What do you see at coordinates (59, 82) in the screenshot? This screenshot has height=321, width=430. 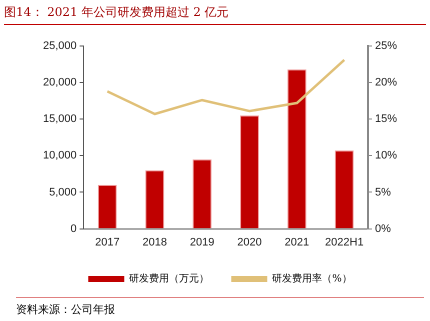 I see `y-tick-label: 20,000` at bounding box center [59, 82].